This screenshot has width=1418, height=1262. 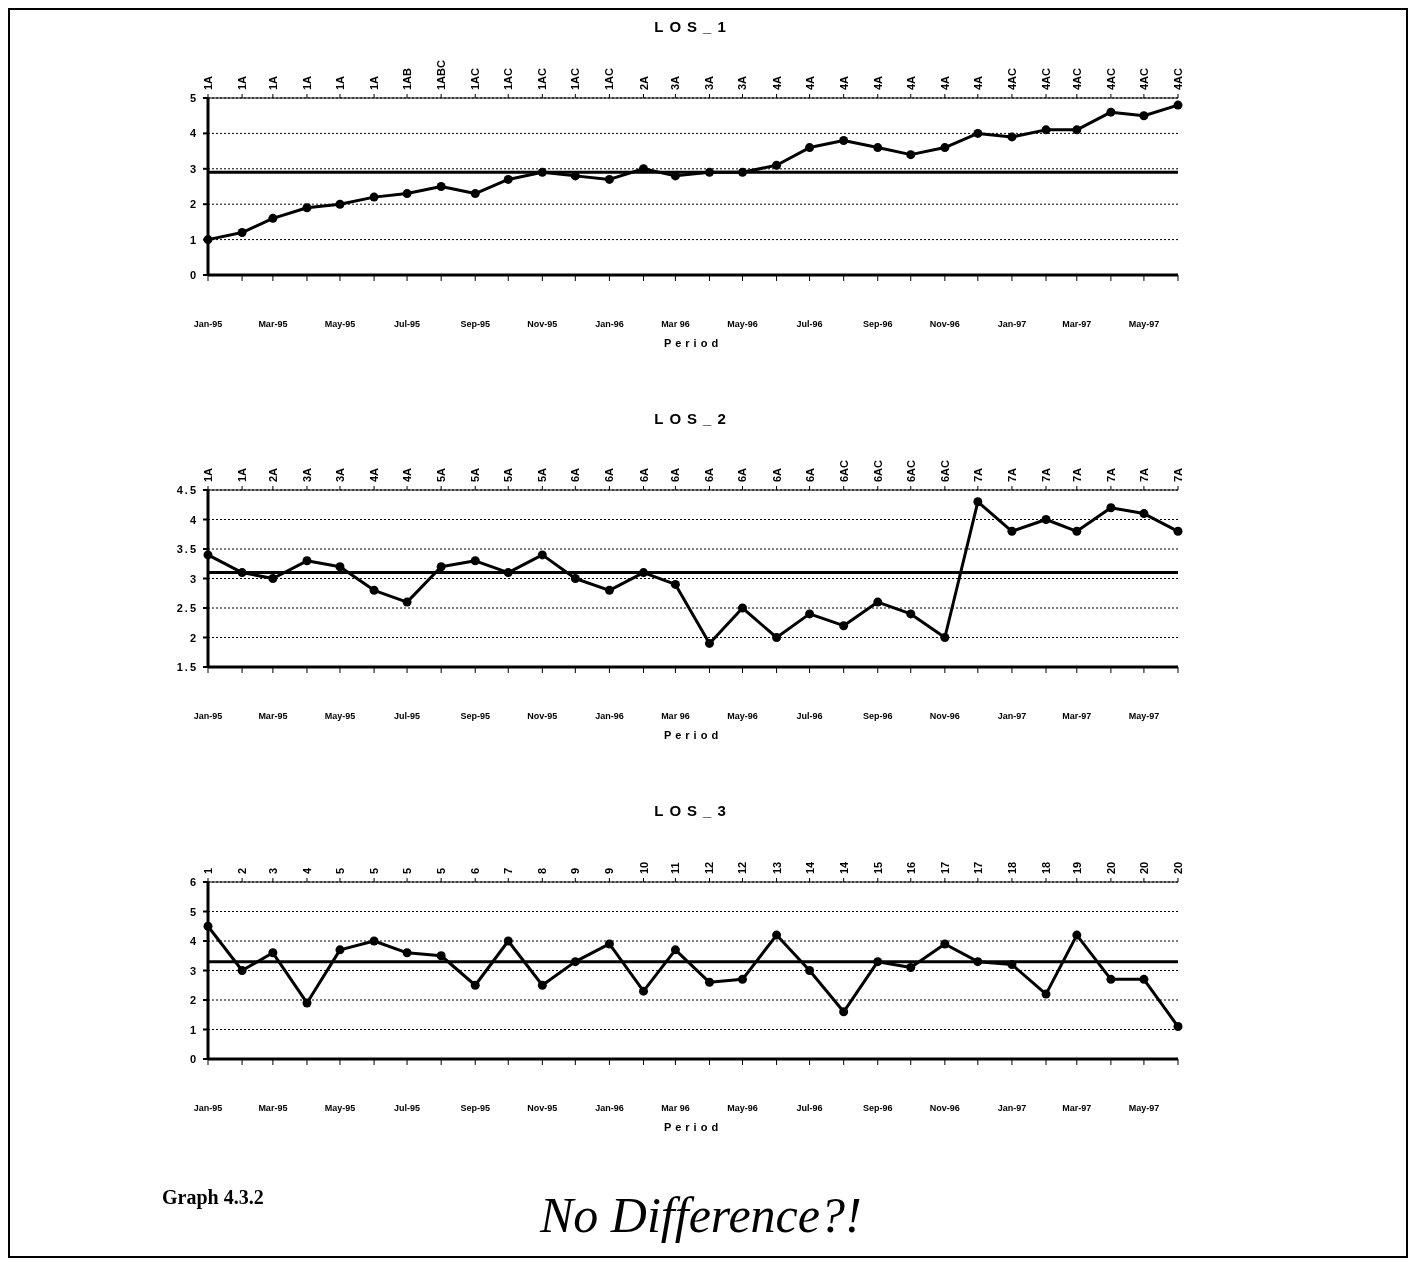 What do you see at coordinates (675, 868) in the screenshot?
I see `text: 11` at bounding box center [675, 868].